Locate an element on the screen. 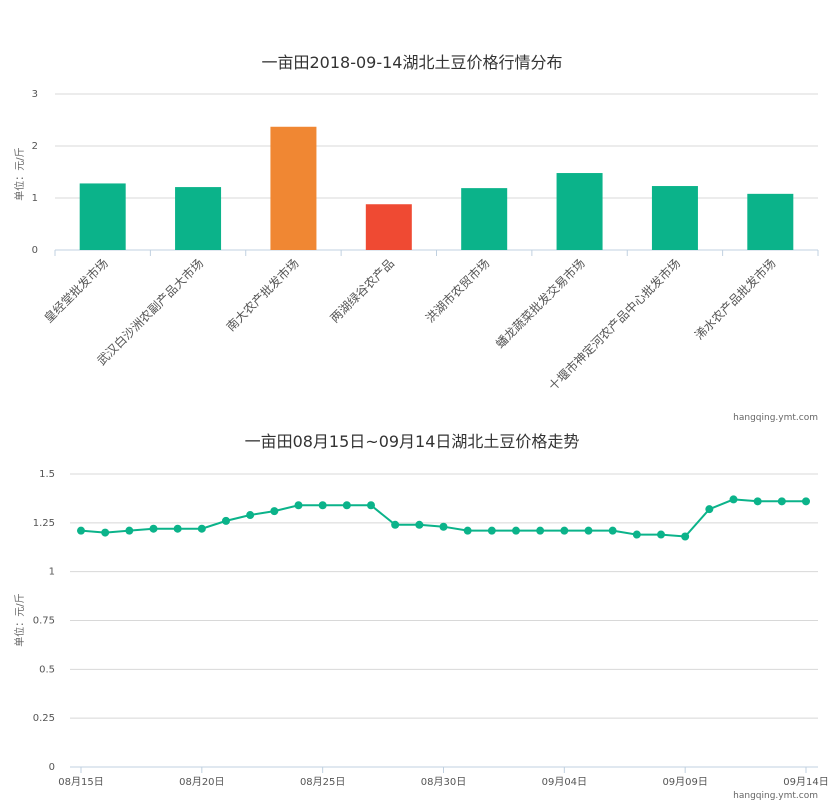  bar-chart-title: 一亩田2018-09-14湖北土豆价格行情分布 is located at coordinates (412, 62).